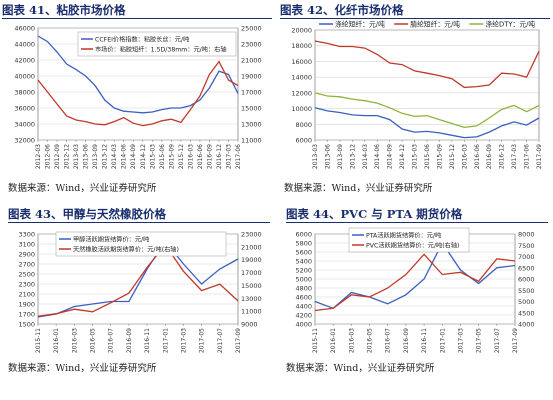 Image resolution: width=553 pixels, height=400 pixels. I want to click on y-tick-label: 4600, so click(303, 298).